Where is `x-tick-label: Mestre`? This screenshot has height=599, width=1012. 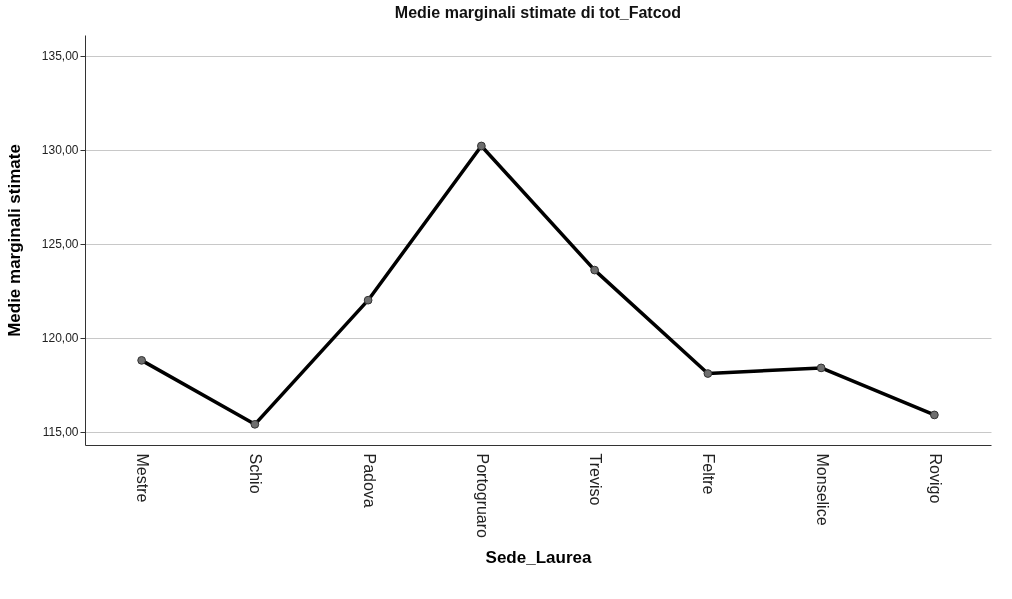 x-tick-label: Mestre is located at coordinates (143, 478).